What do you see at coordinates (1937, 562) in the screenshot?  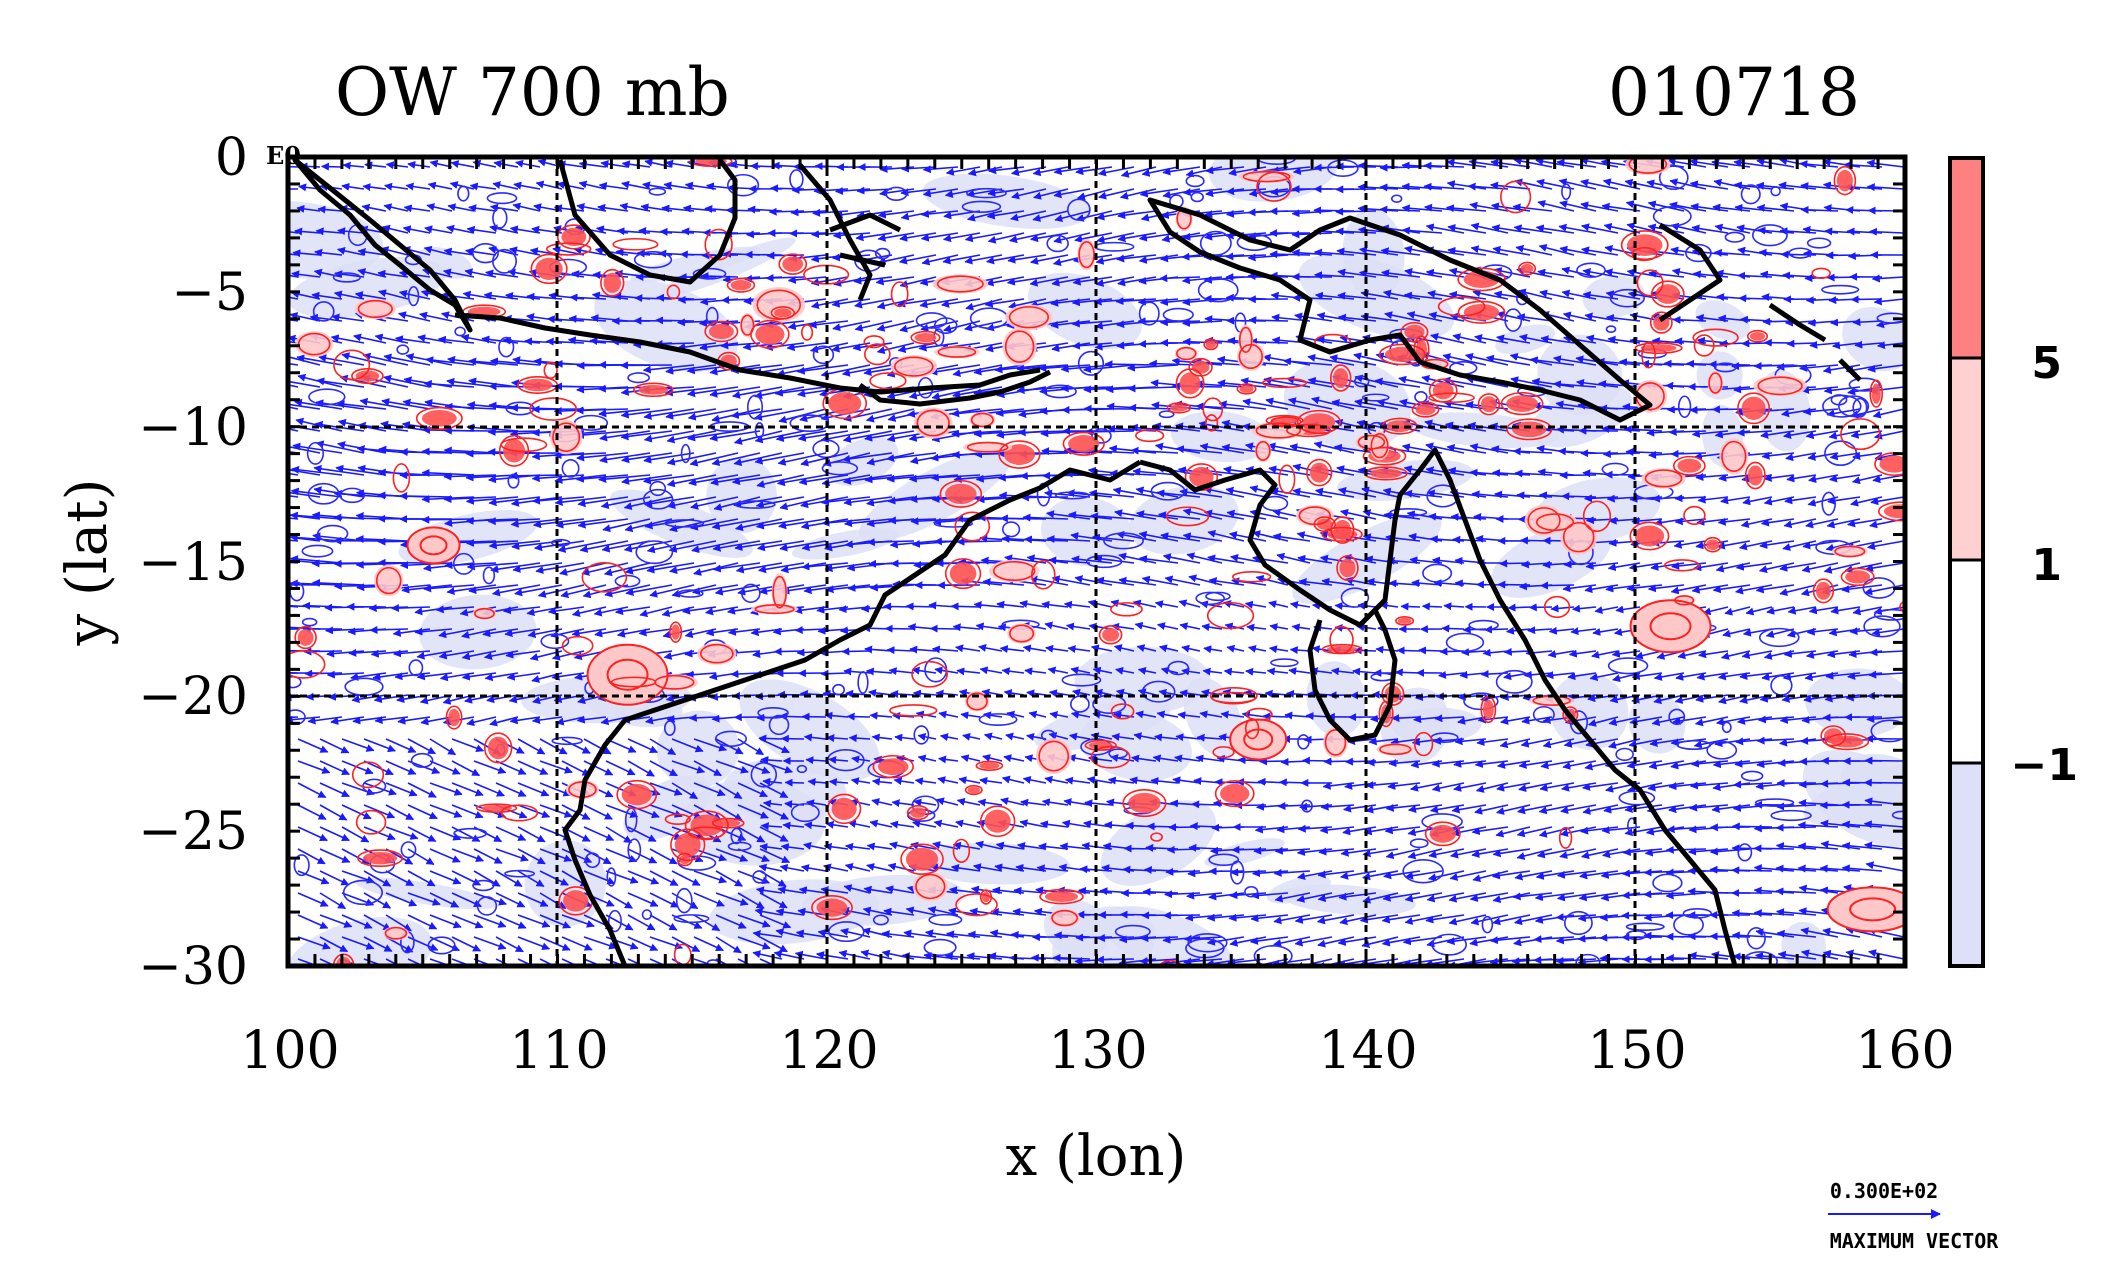 I see `pos-contour` at bounding box center [1937, 562].